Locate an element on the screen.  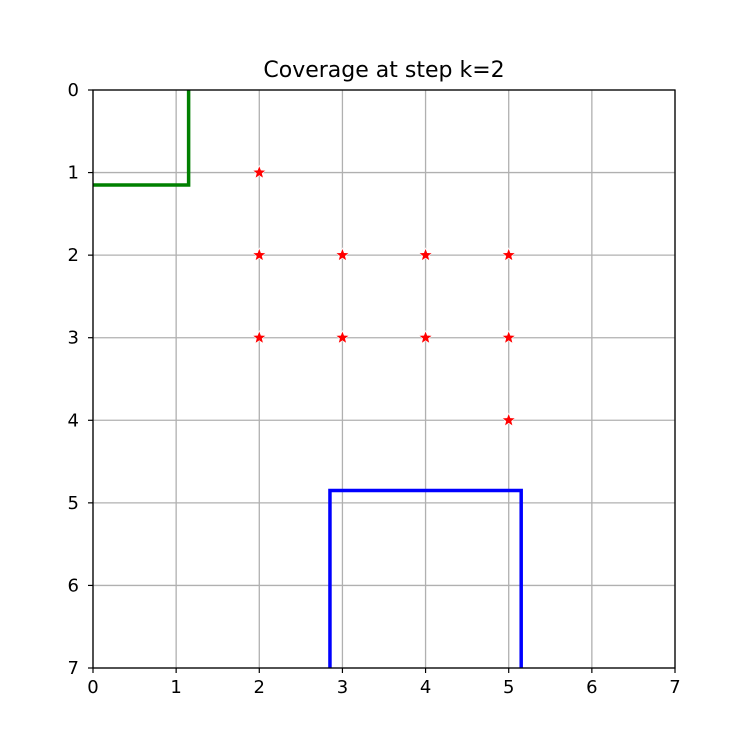
x-tick-label: 7 is located at coordinates (674, 687).